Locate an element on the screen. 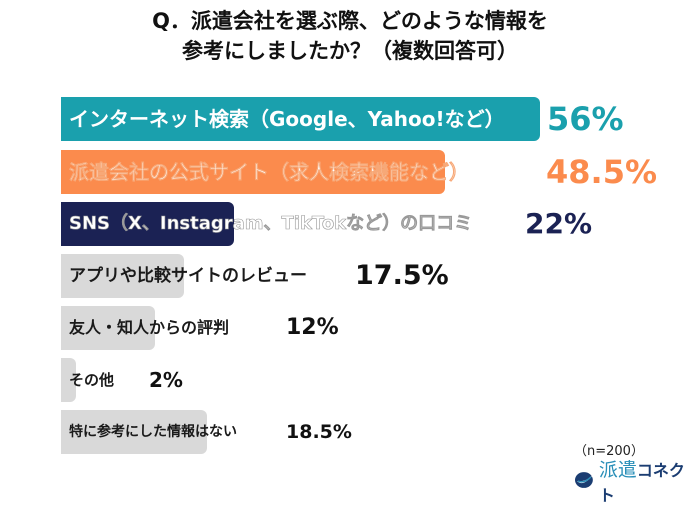 Image resolution: width=700 pixels, height=506 pixels. bar-value: 48.5% is located at coordinates (602, 172).